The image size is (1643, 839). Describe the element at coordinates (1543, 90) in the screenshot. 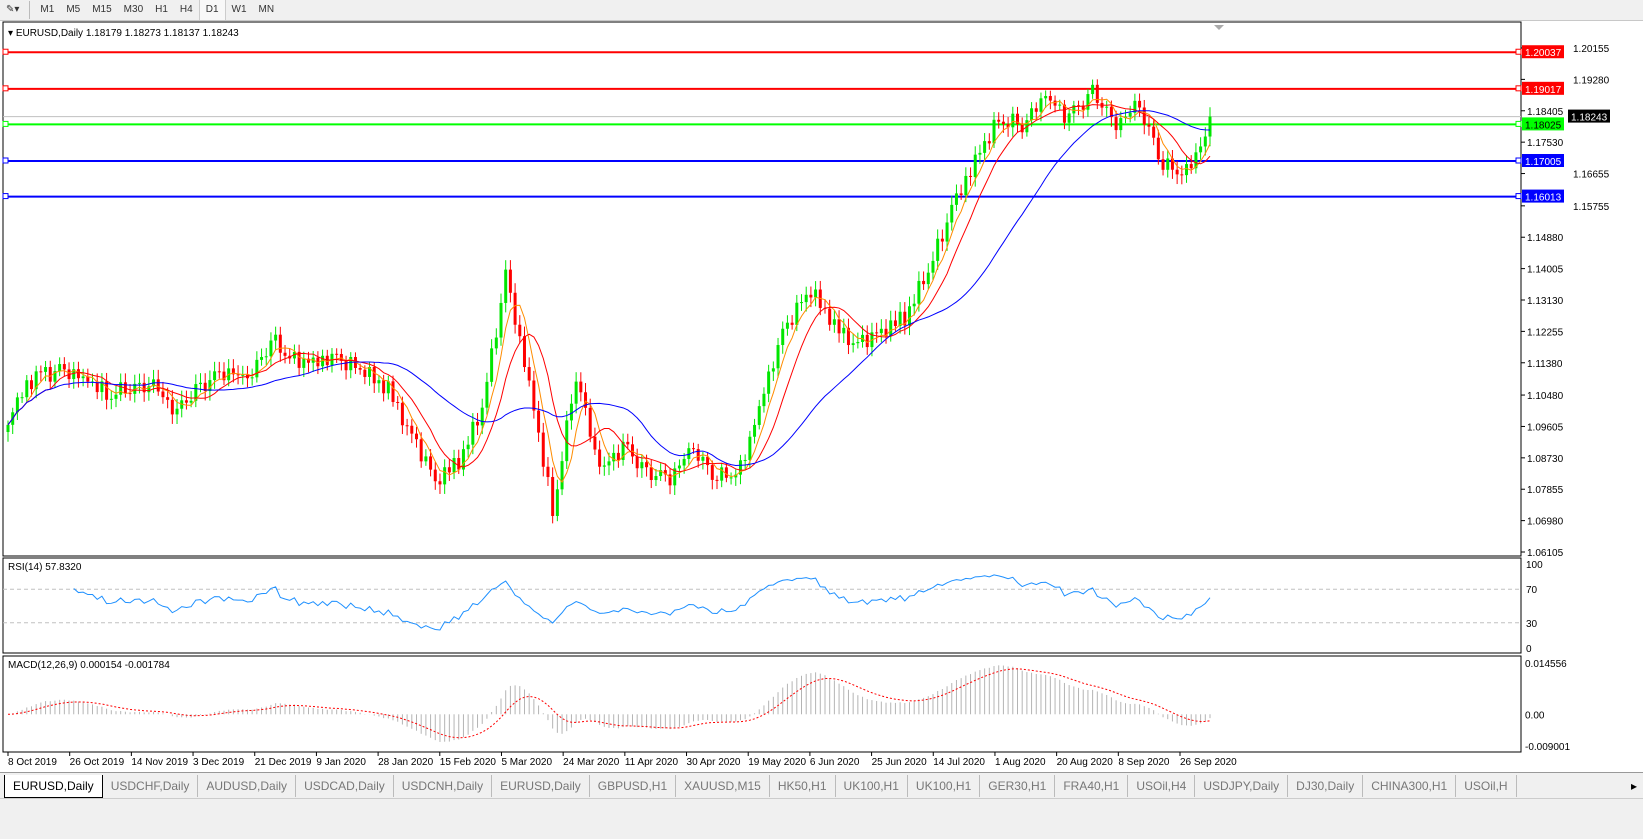

I see `price-label: 1.19017` at that location.